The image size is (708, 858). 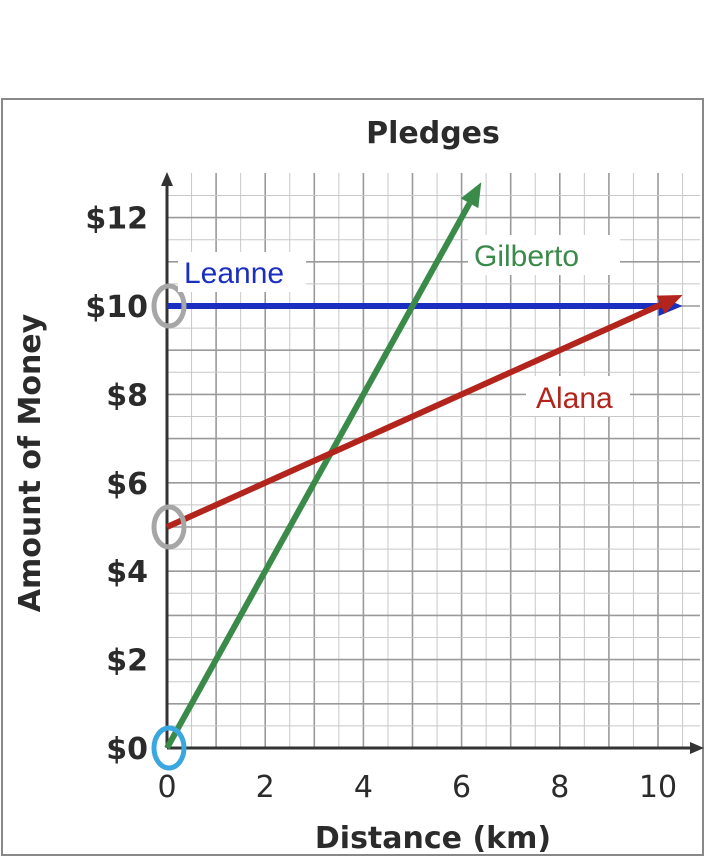 What do you see at coordinates (234, 273) in the screenshot?
I see `series-label-leanne-text: Leanne` at bounding box center [234, 273].